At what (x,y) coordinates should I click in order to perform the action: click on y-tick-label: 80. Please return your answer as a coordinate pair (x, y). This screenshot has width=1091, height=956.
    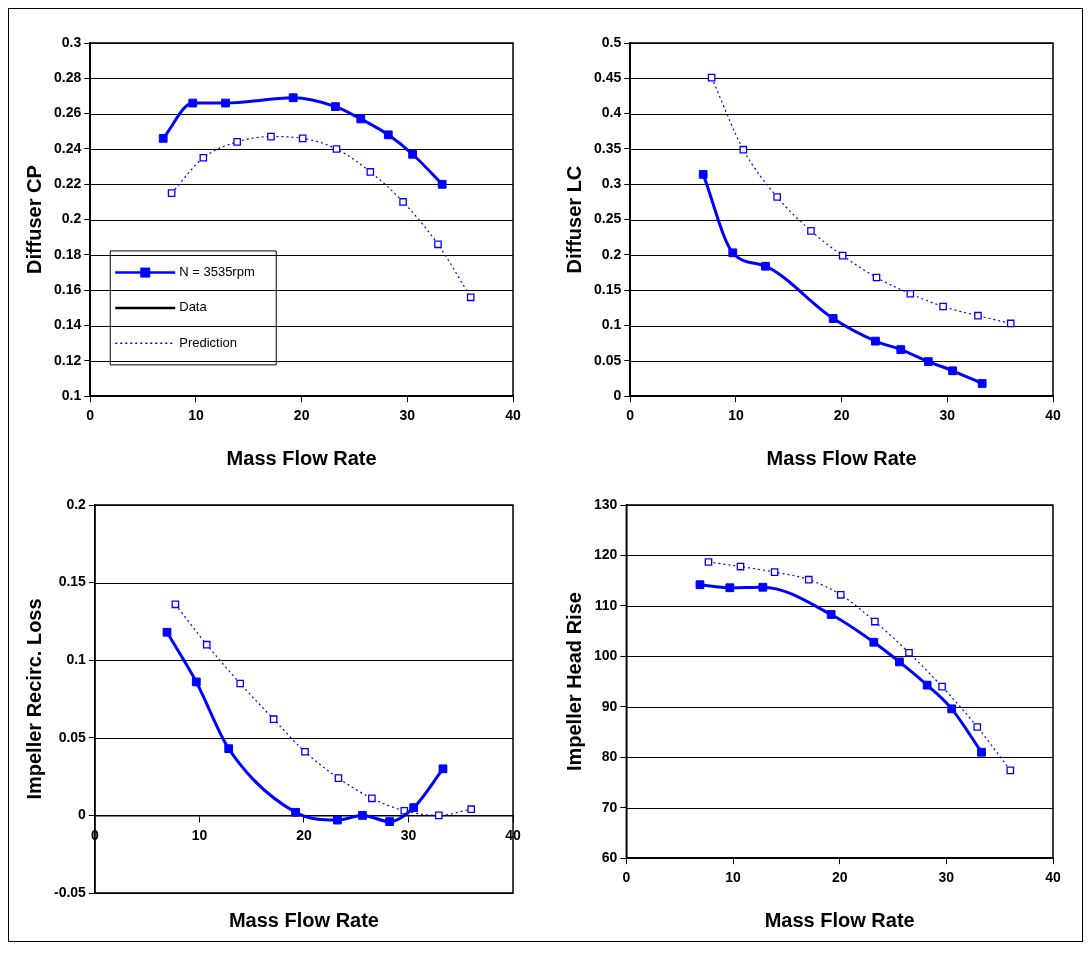
    Looking at the image, I should click on (609, 756).